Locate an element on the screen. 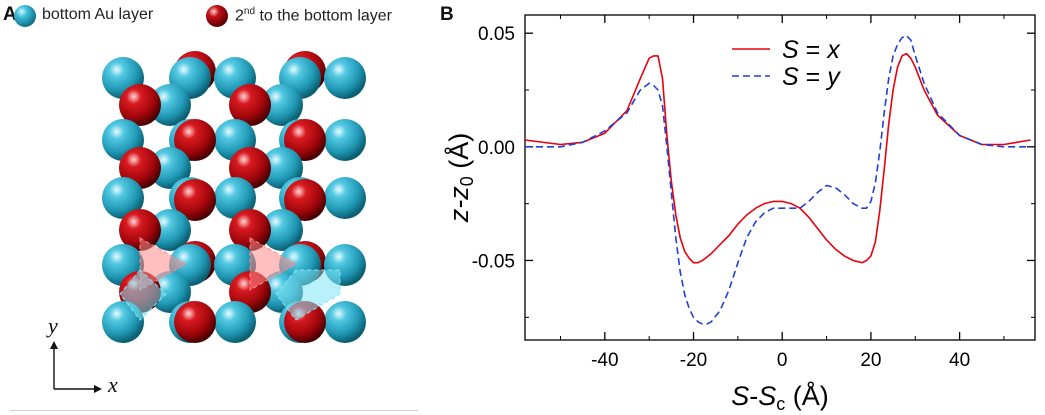  legend-label: S = y is located at coordinates (811, 77).